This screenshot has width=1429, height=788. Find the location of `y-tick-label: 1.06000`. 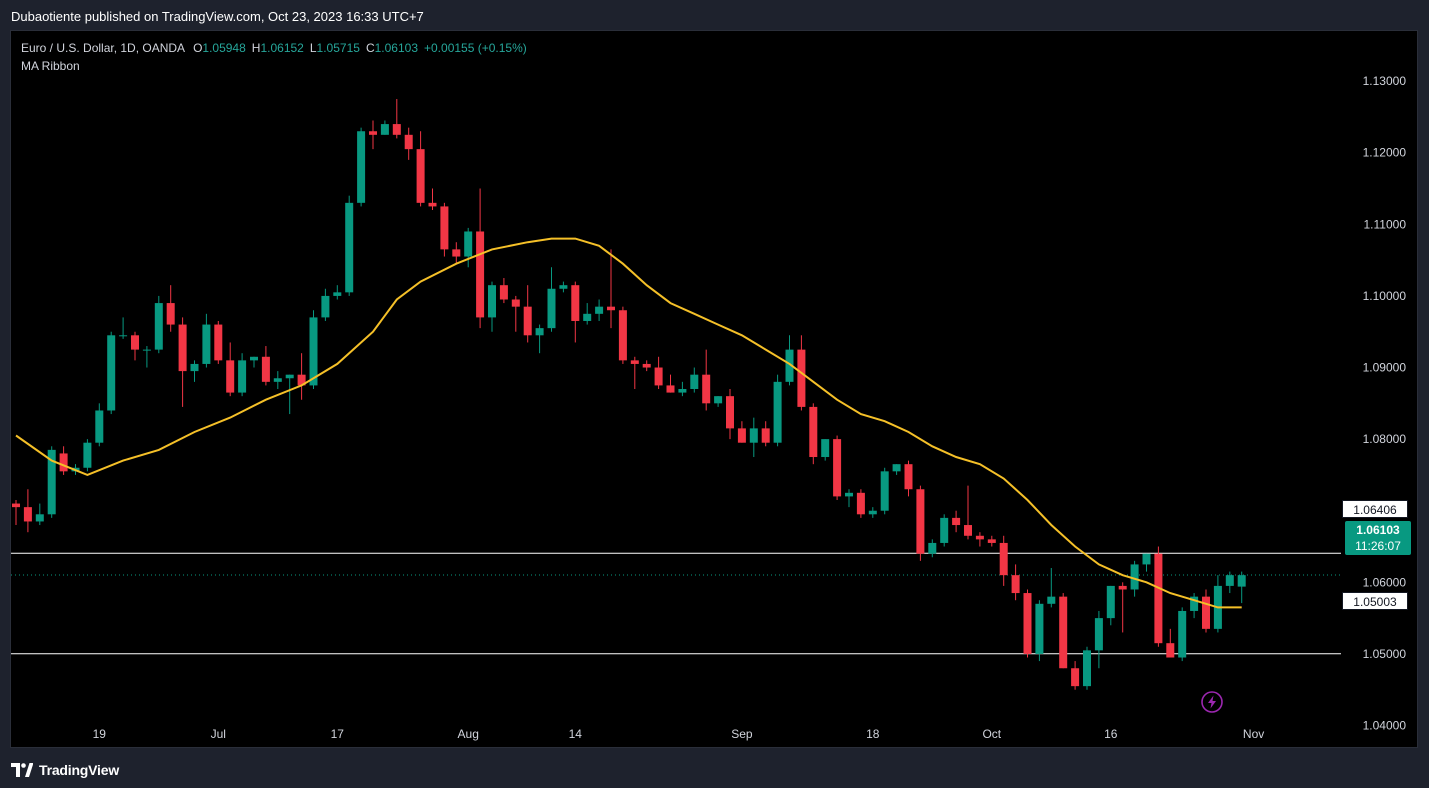

y-tick-label: 1.06000 is located at coordinates (1385, 582).